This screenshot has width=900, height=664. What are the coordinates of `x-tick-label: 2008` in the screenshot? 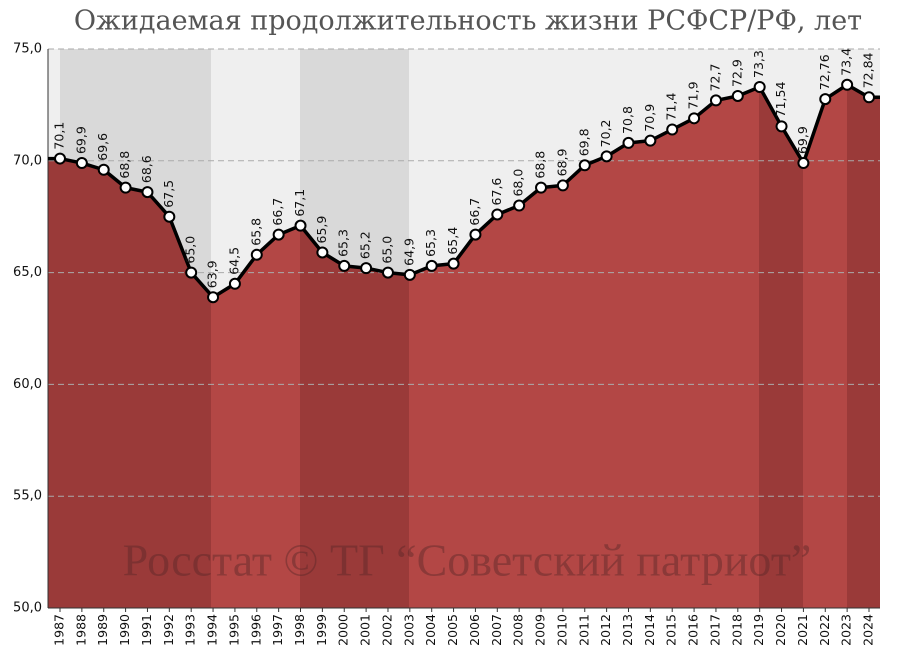 It's located at (518, 630).